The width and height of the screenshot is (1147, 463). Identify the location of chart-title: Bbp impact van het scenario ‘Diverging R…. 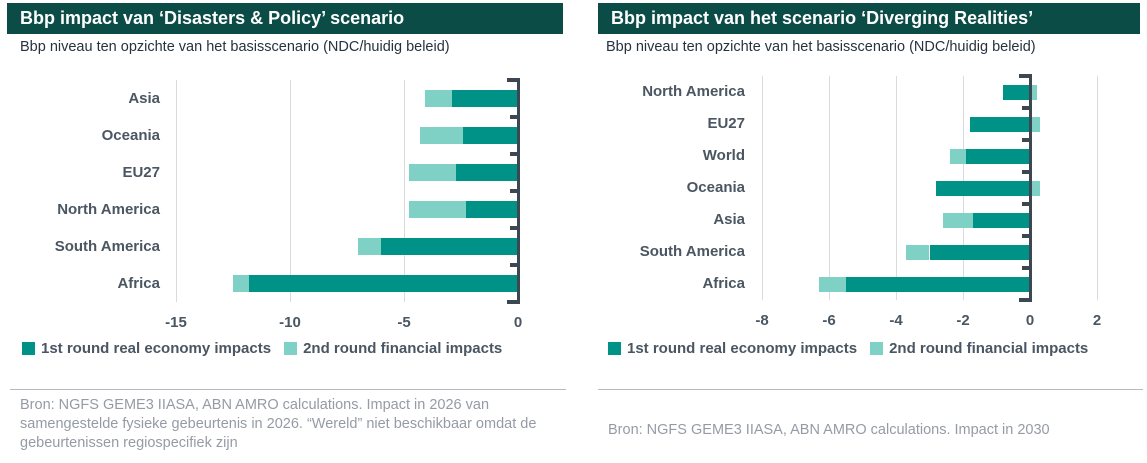
(822, 18).